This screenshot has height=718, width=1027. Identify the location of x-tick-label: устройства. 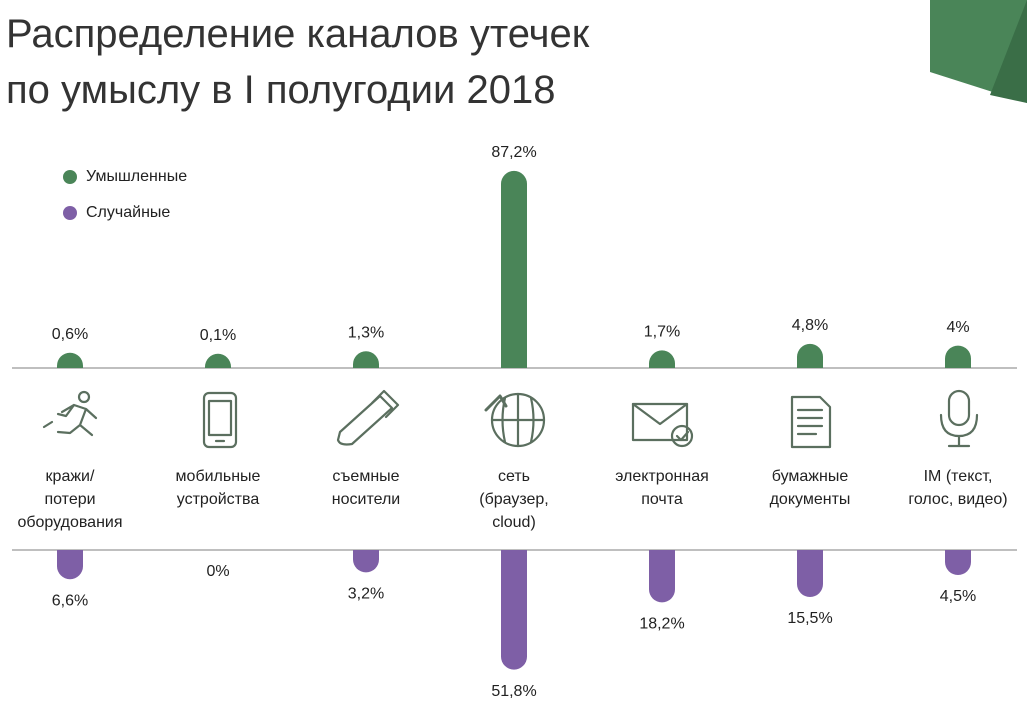
(218, 499).